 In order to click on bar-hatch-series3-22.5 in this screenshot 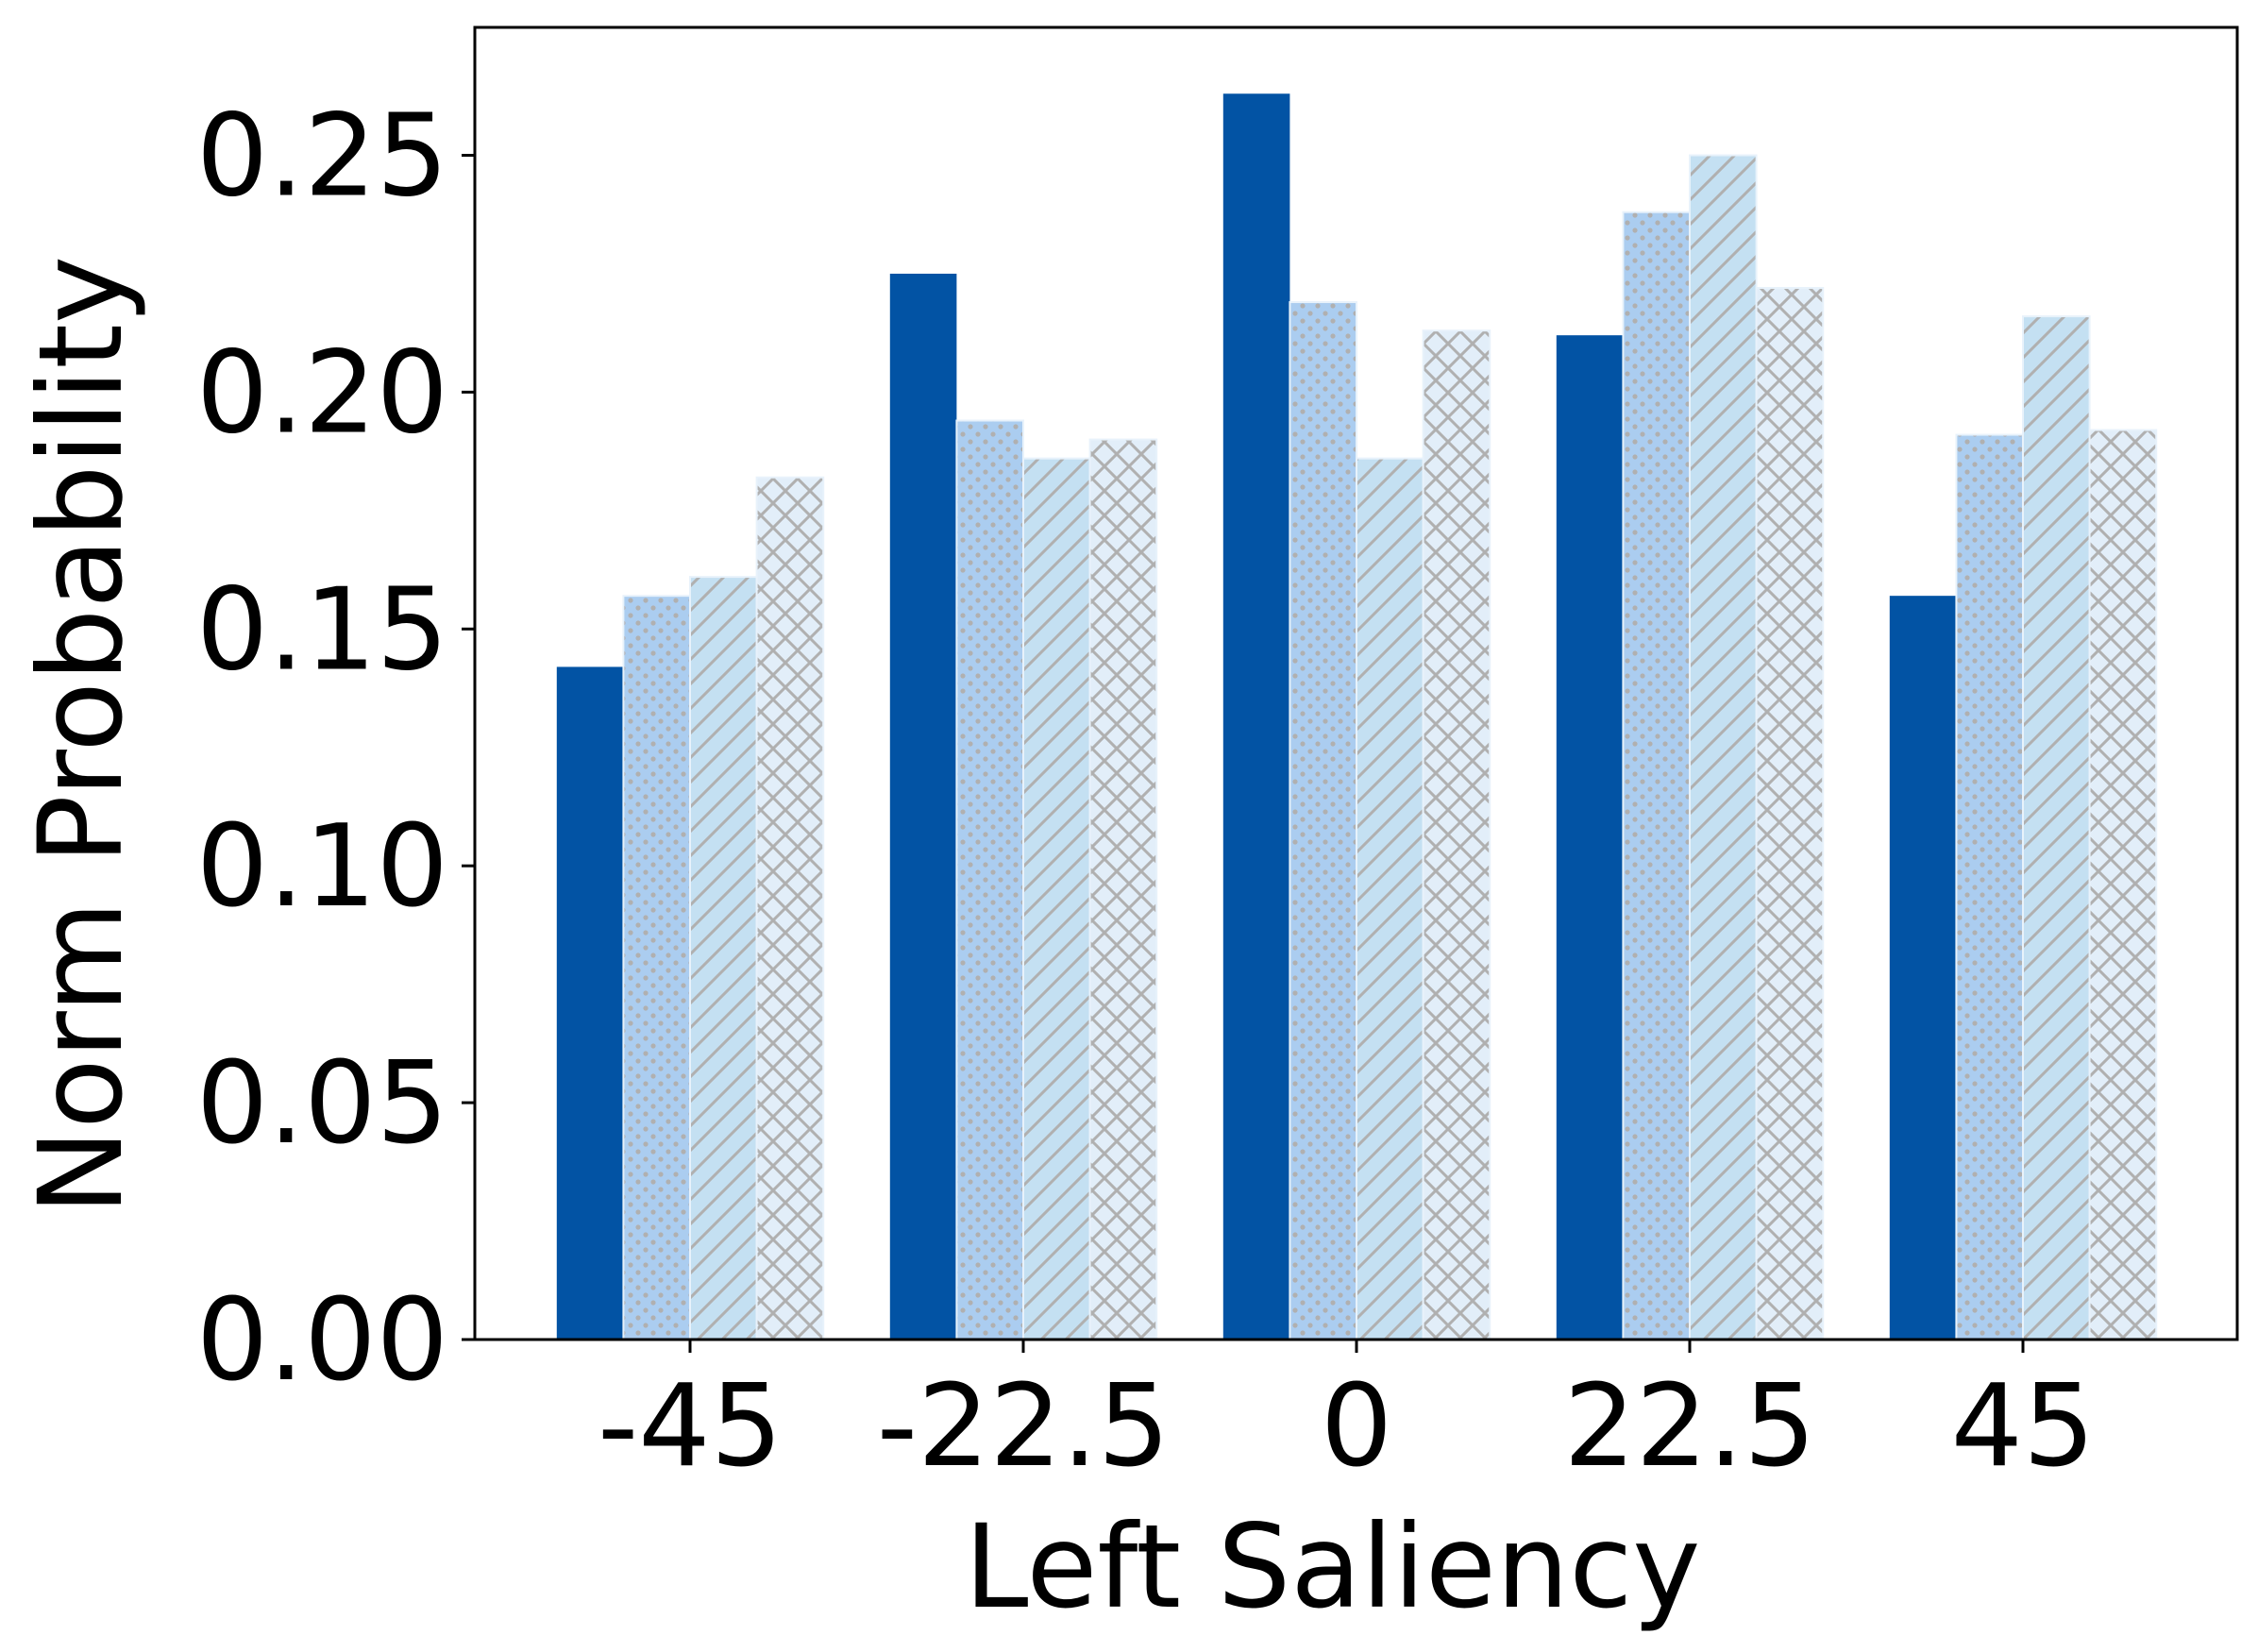, I will do `click(1723, 748)`.